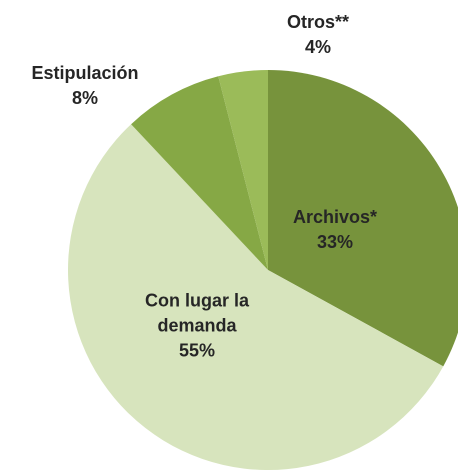 The image size is (458, 470). Describe the element at coordinates (196, 313) in the screenshot. I see `category-label: Con lugar la demanda` at that location.